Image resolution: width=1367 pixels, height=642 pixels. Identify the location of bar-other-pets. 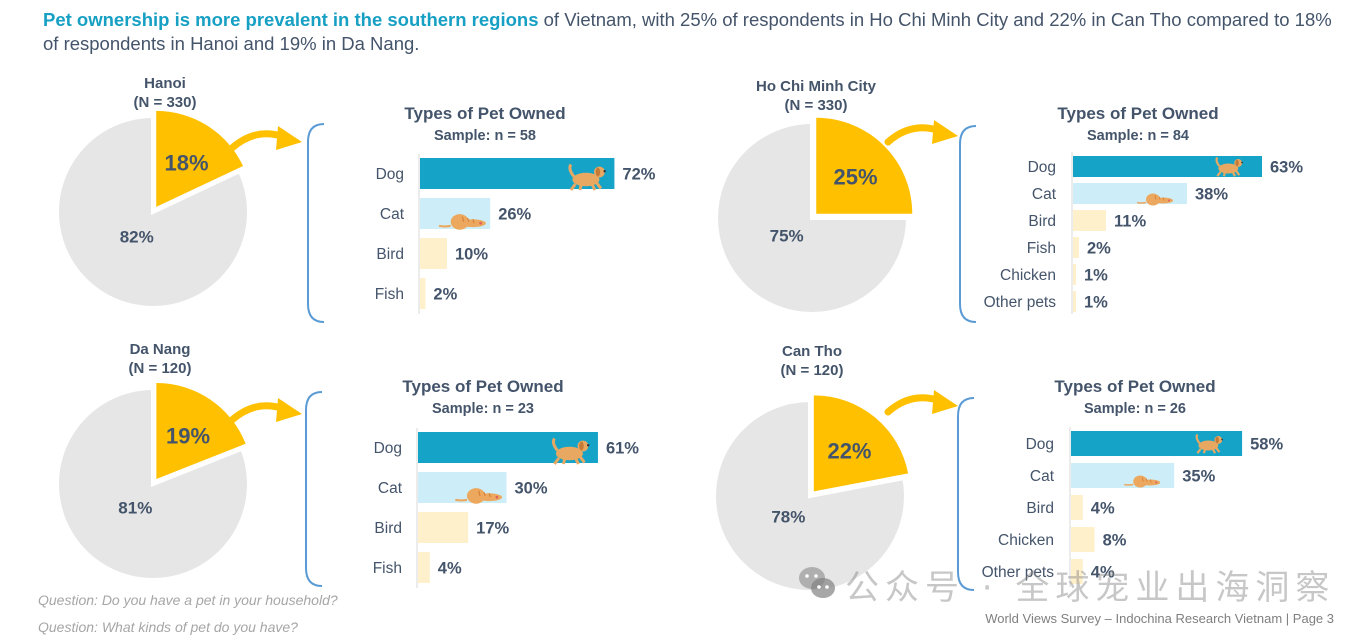
(1074, 301).